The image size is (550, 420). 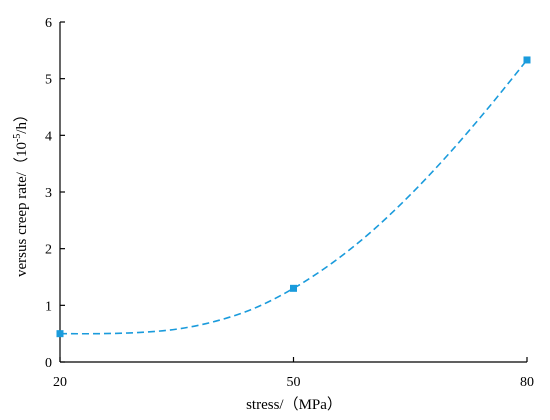 What do you see at coordinates (293, 373) in the screenshot?
I see `x-ticks: 20 50 80` at bounding box center [293, 373].